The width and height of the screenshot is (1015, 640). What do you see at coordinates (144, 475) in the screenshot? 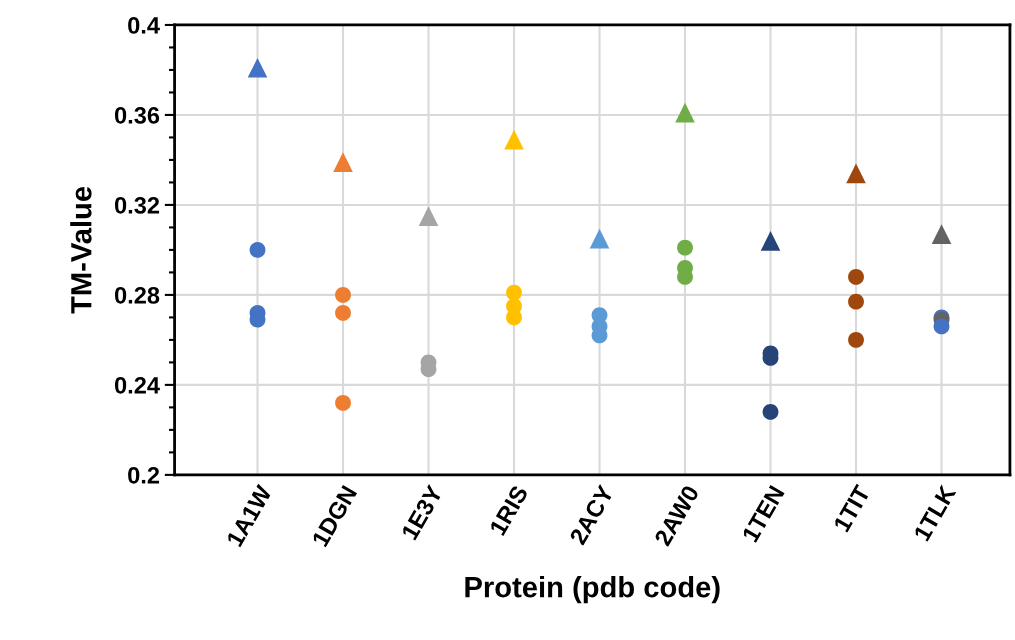
I see `y-tick-label: 0.2` at bounding box center [144, 475].